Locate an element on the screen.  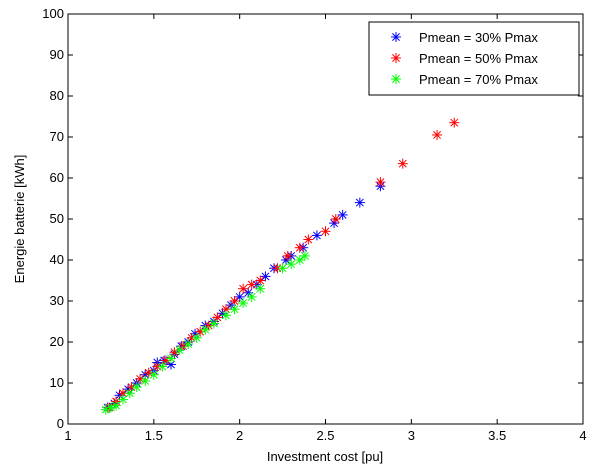
legend-entry-70: Pmean = 70% Pmax is located at coordinates (478, 79).